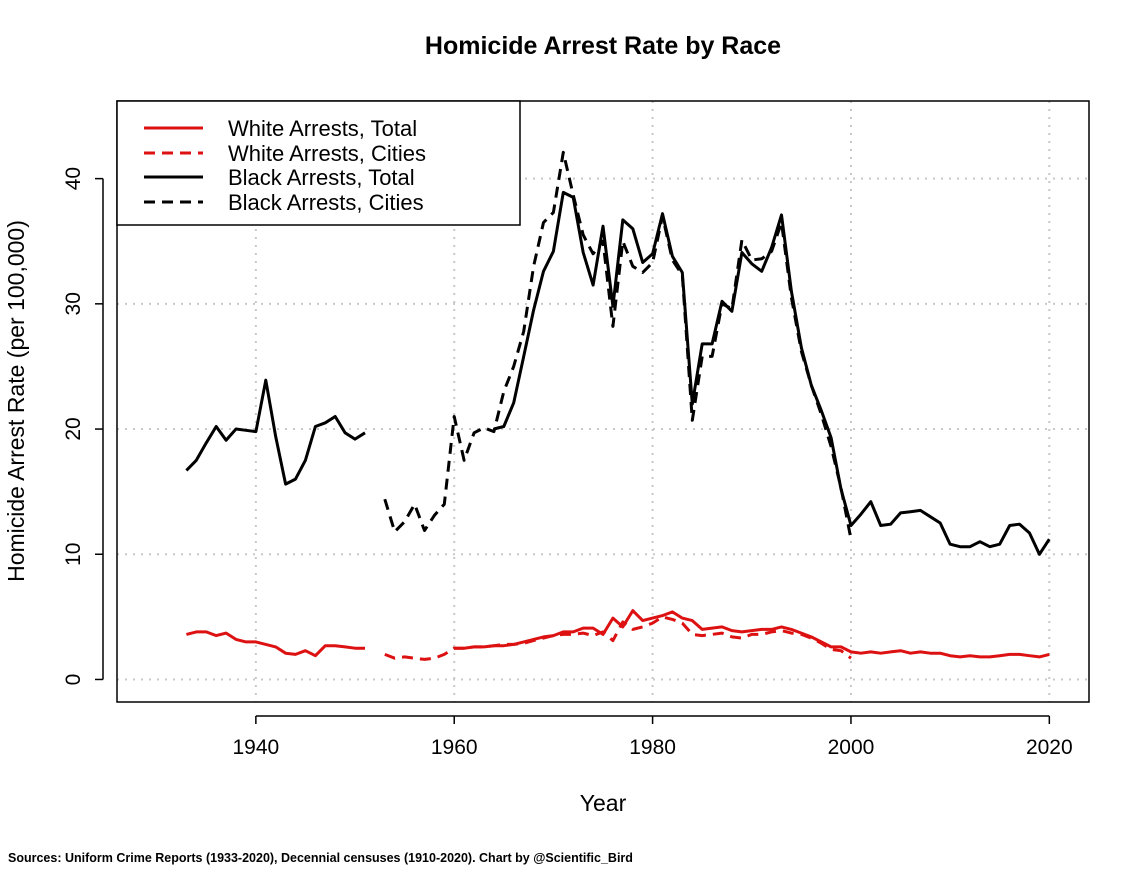  I want to click on y-tick-label-0: 0, so click(73, 680).